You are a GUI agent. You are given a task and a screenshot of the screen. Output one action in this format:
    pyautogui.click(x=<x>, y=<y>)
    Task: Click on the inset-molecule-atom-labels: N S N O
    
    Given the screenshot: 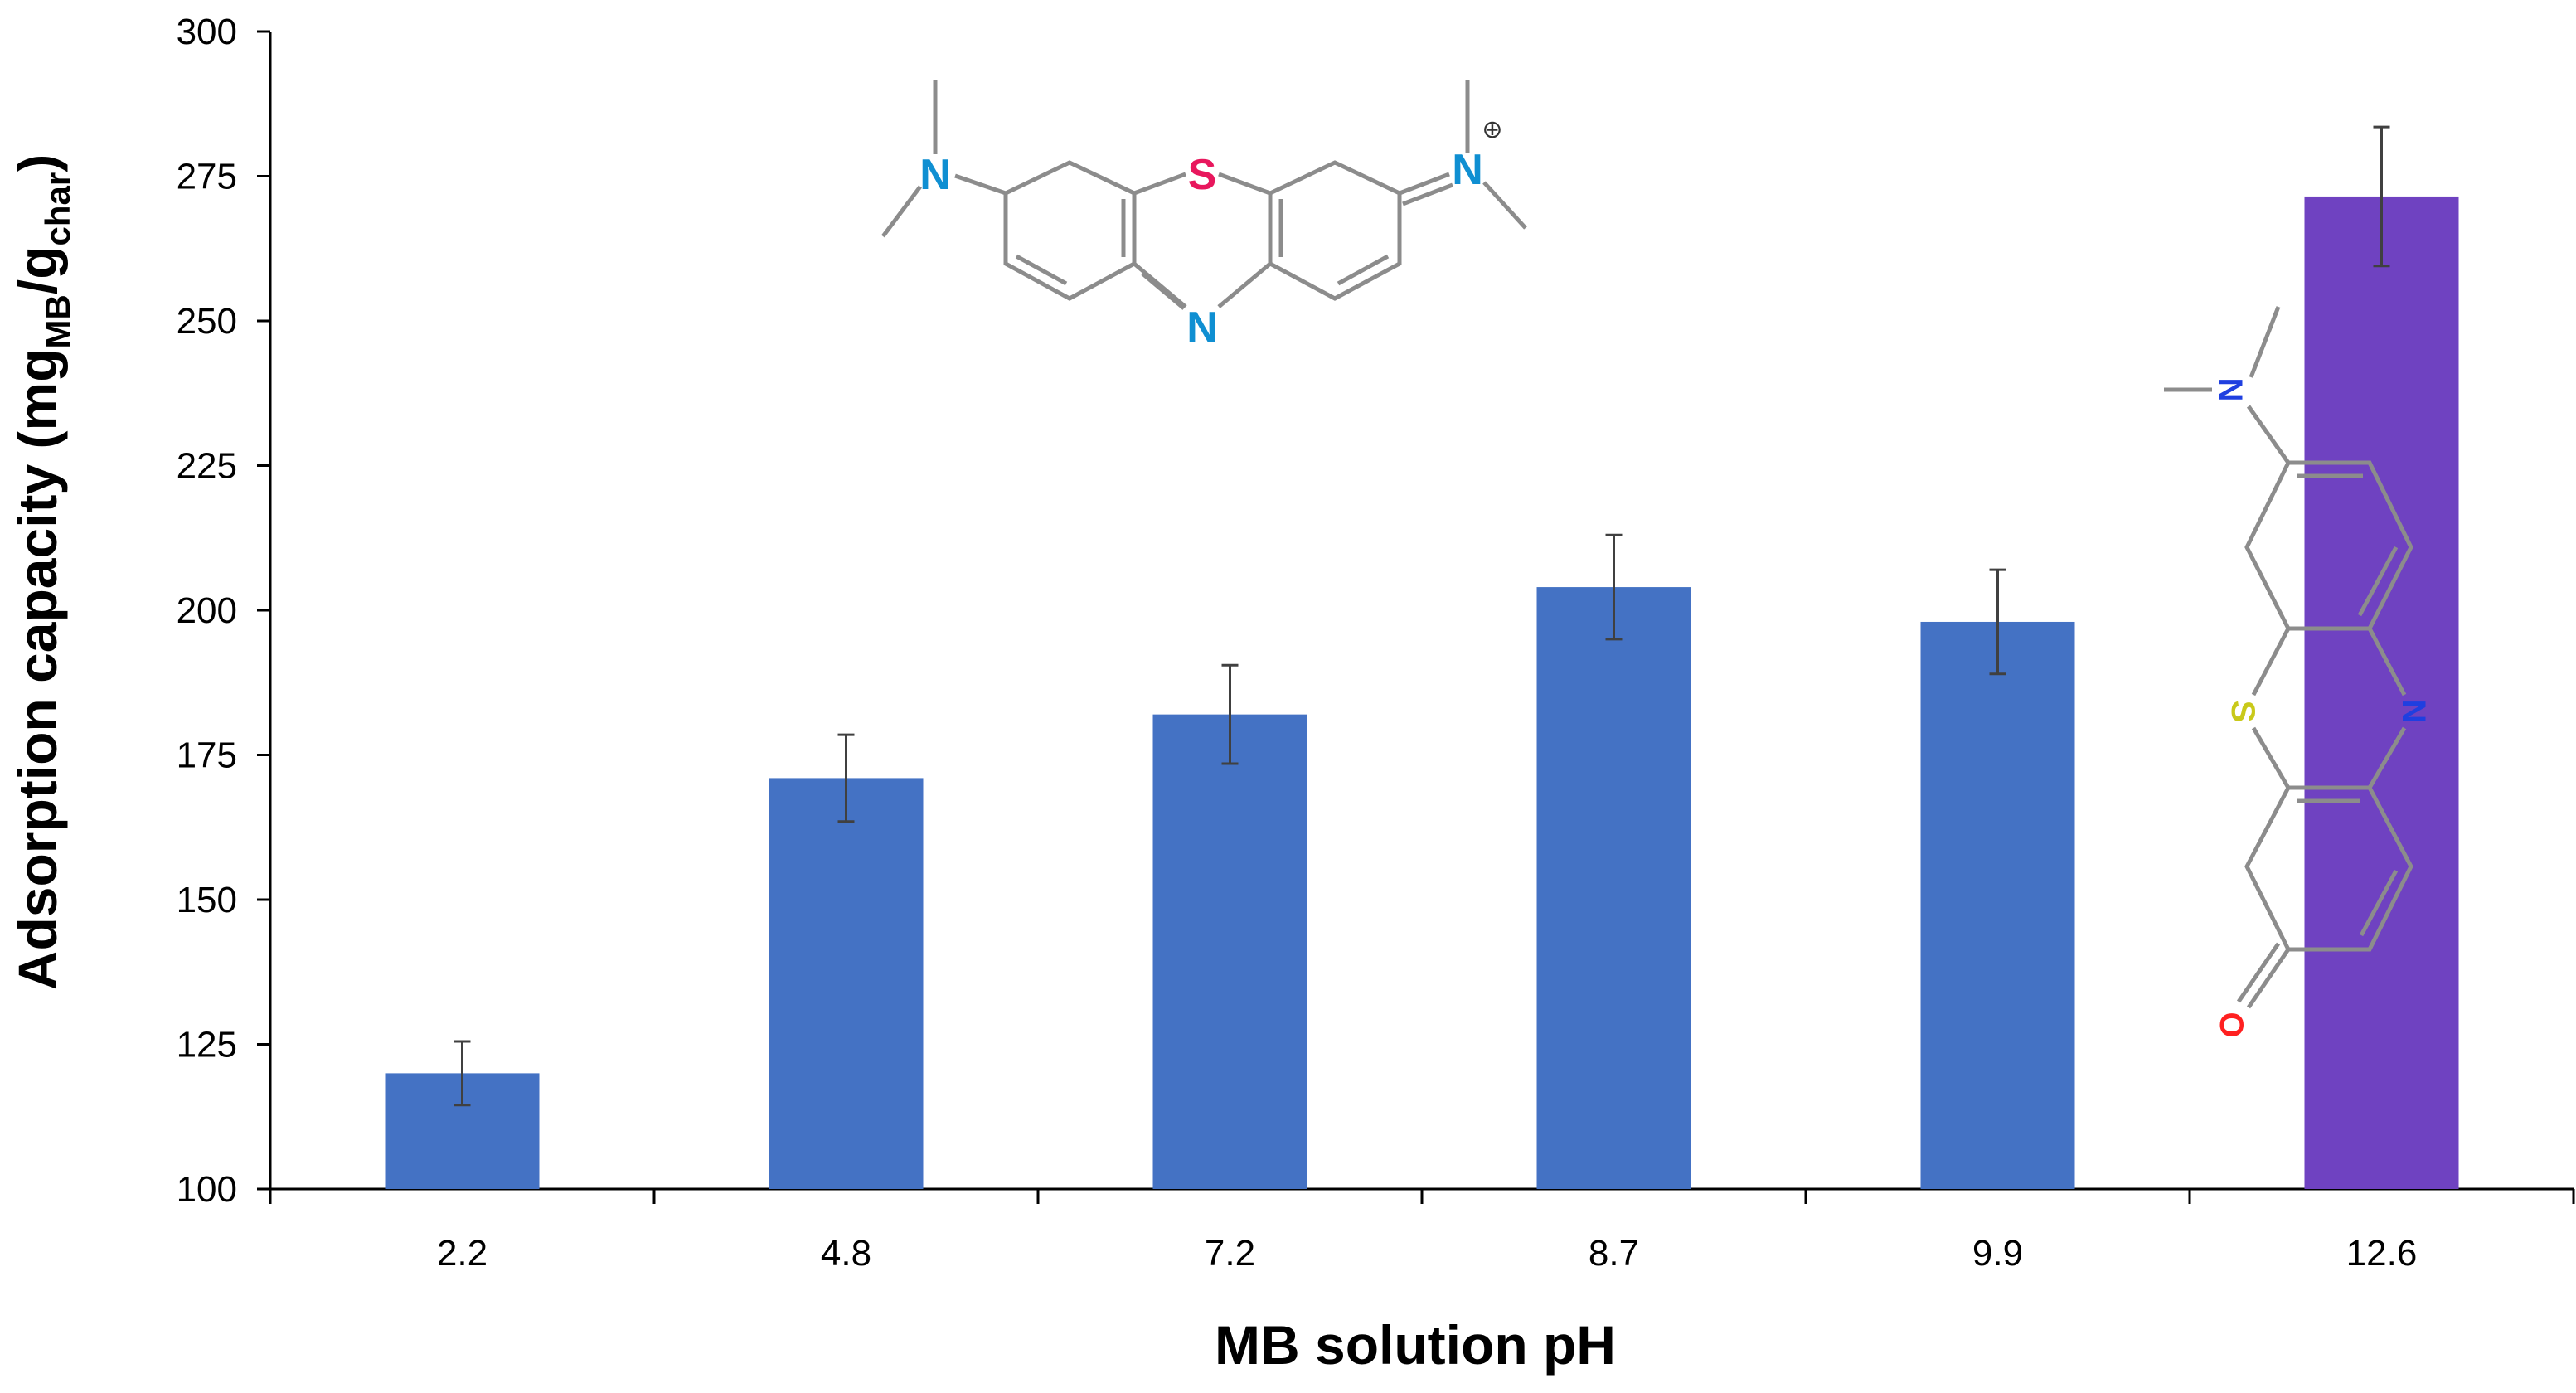 What is the action you would take?
    pyautogui.click(x=2322, y=708)
    